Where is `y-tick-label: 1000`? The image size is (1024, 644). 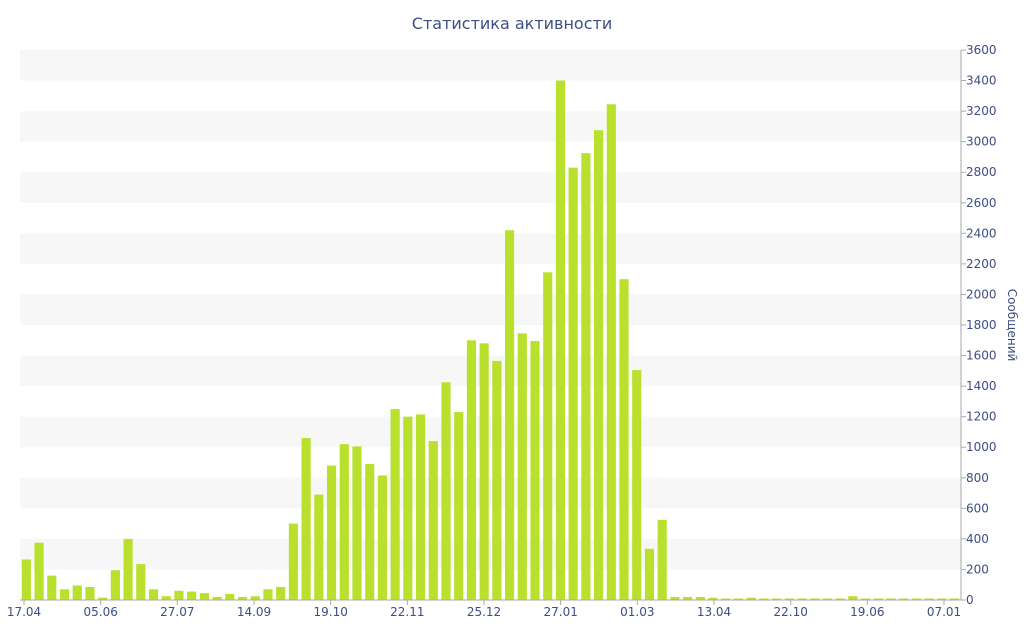 y-tick-label: 1000 is located at coordinates (981, 447).